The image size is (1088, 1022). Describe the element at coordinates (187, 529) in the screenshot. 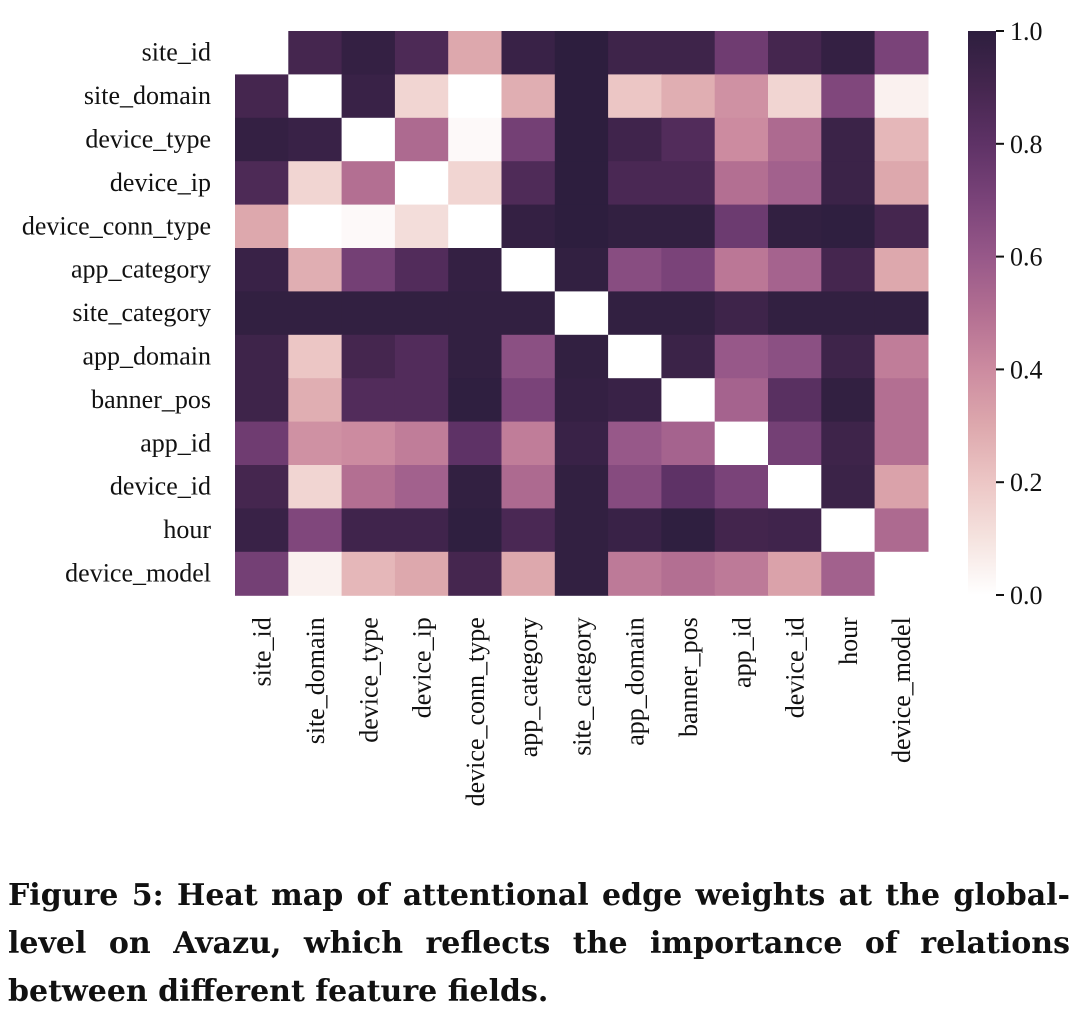

I see `row-tick-label: hour` at that location.